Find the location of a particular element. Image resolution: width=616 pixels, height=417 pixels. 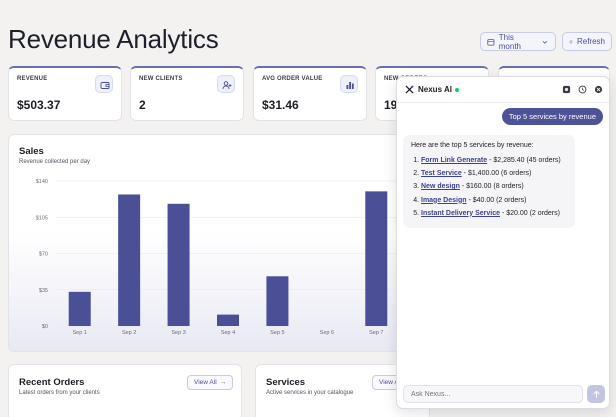

history-icon is located at coordinates (582, 89).